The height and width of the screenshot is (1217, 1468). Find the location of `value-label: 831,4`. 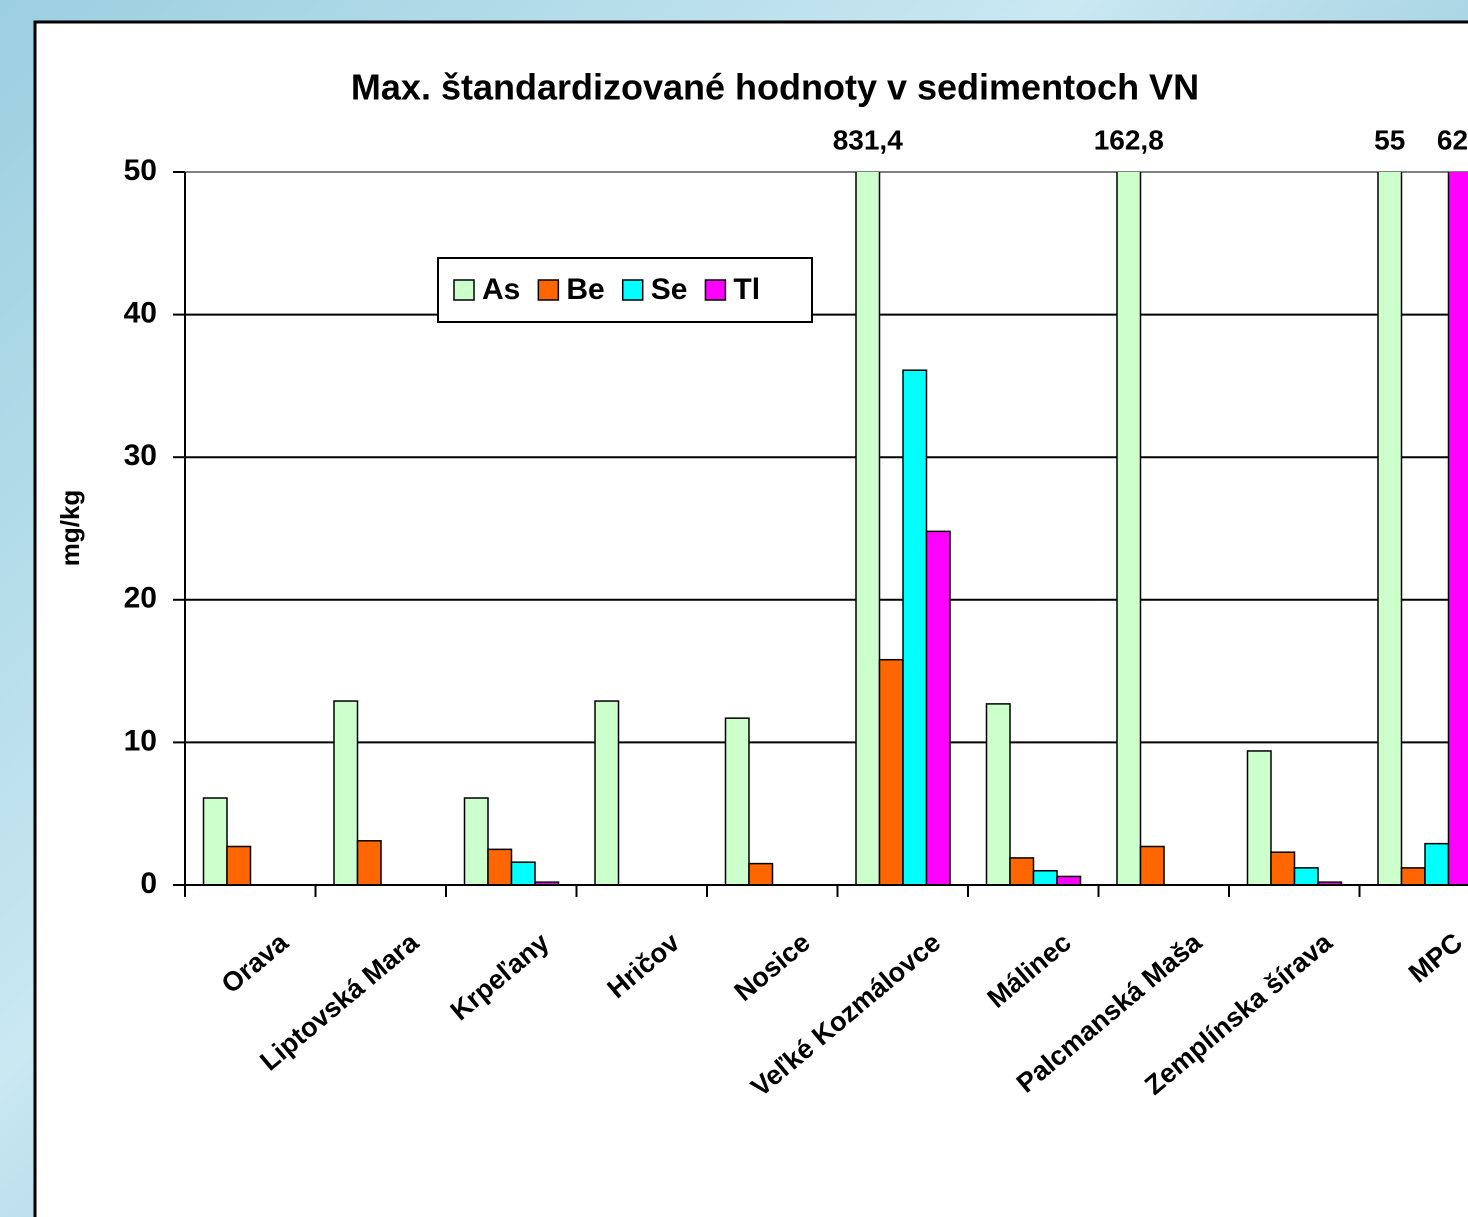

value-label: 831,4 is located at coordinates (868, 139).